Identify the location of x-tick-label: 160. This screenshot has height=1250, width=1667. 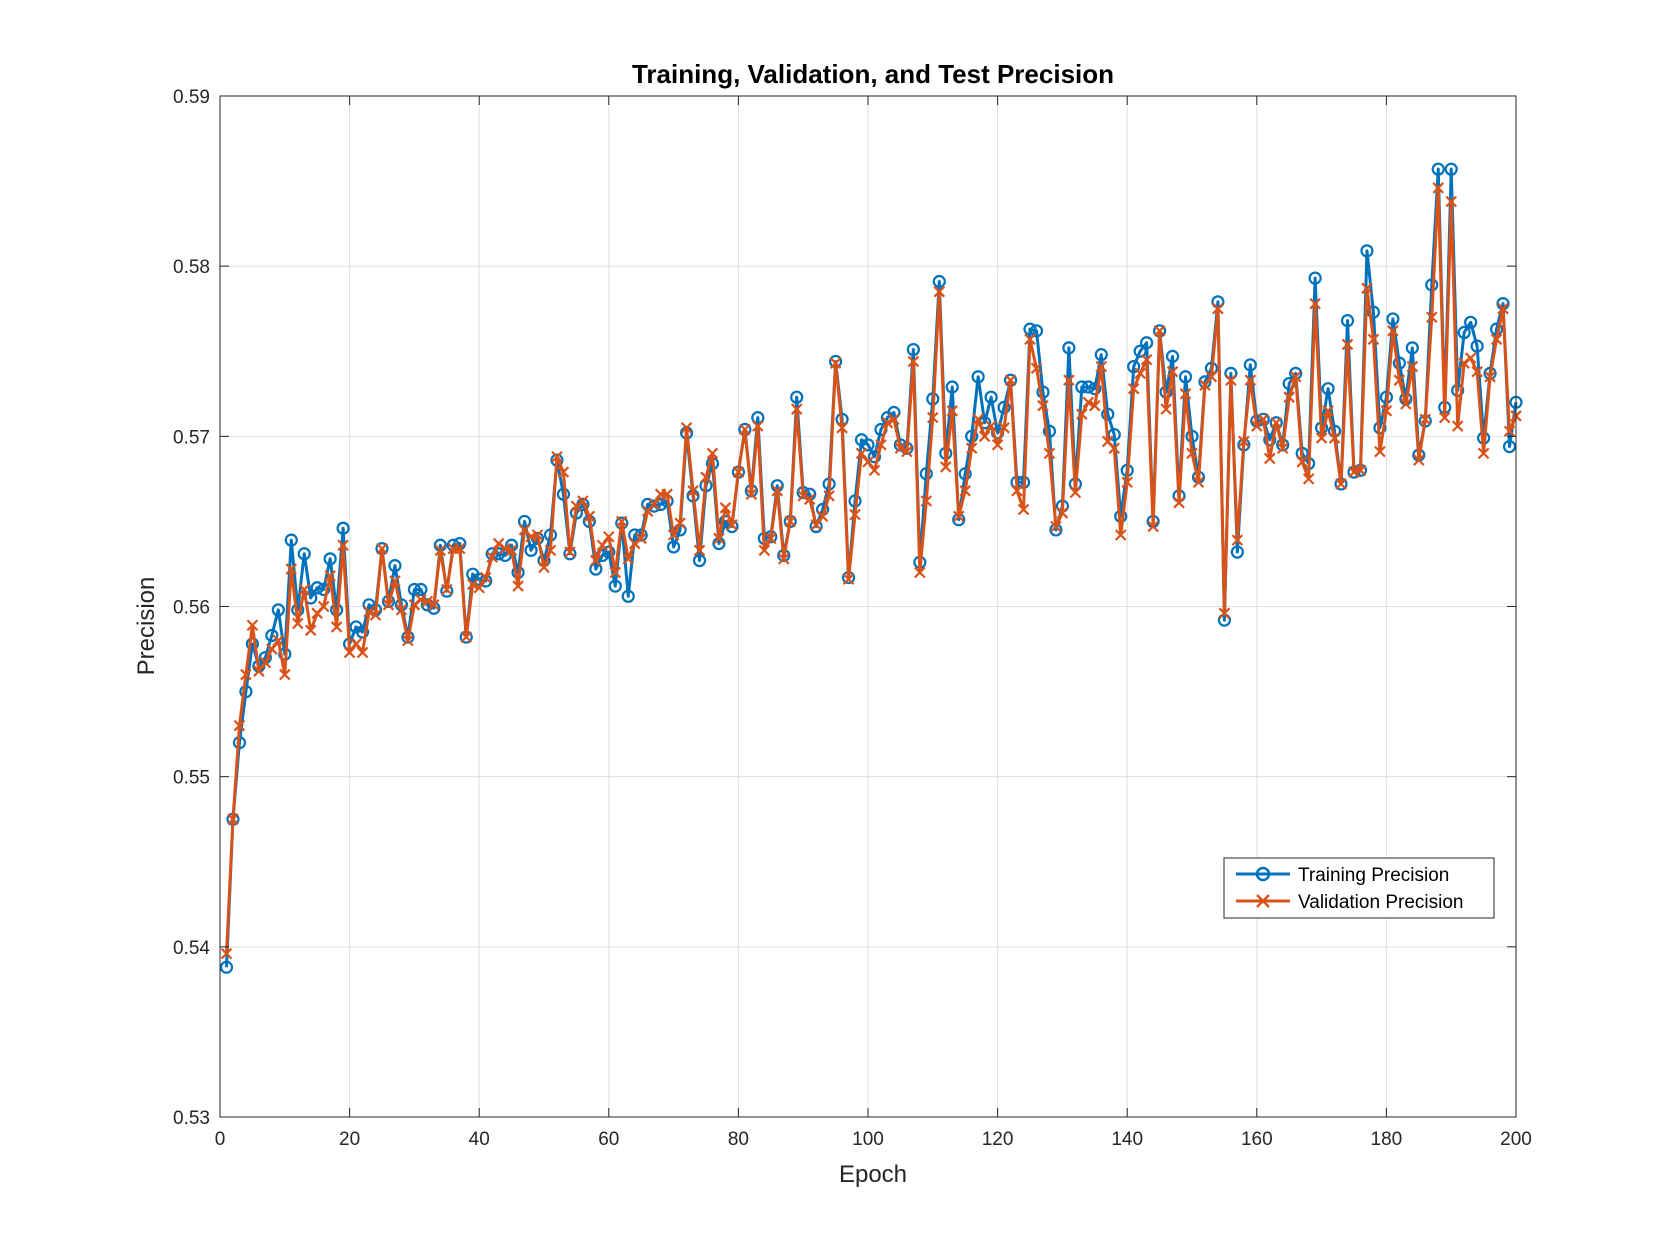
(1257, 1139).